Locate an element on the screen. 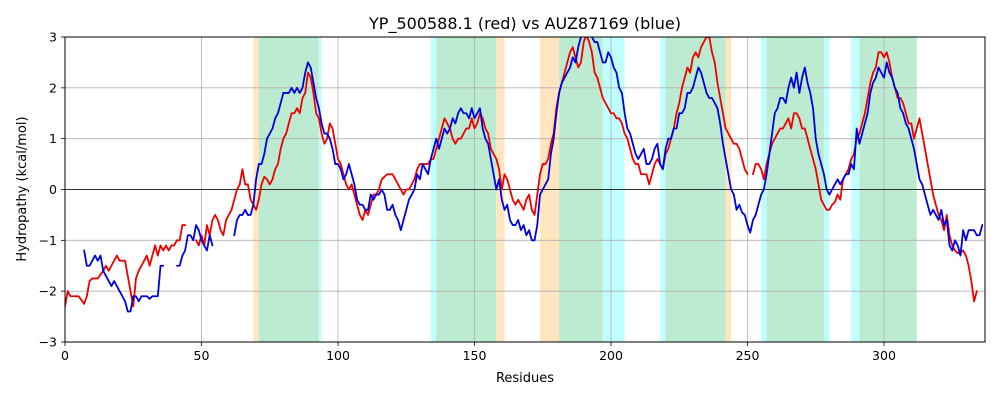 This screenshot has width=1000, height=400. x-tick-label-2: 100 is located at coordinates (338, 355).